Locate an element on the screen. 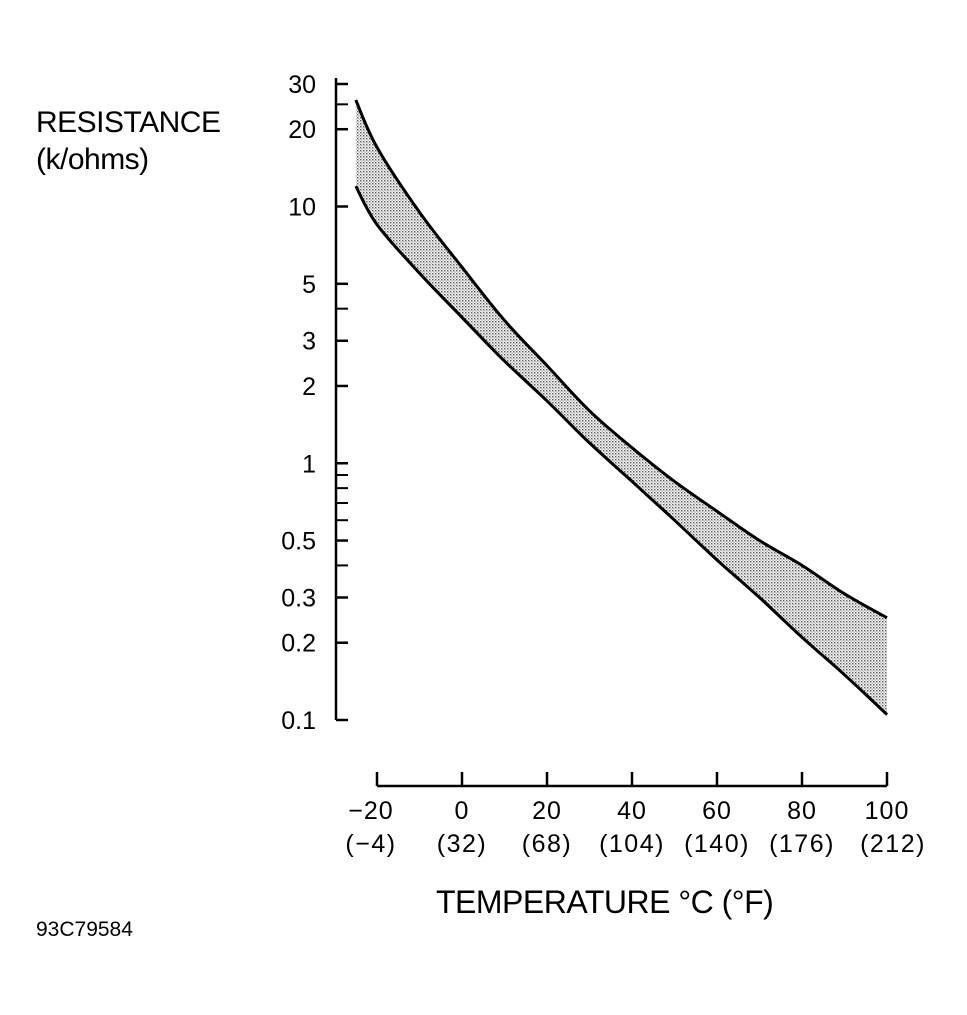  y-tick-label: 0.1 is located at coordinates (298, 721).